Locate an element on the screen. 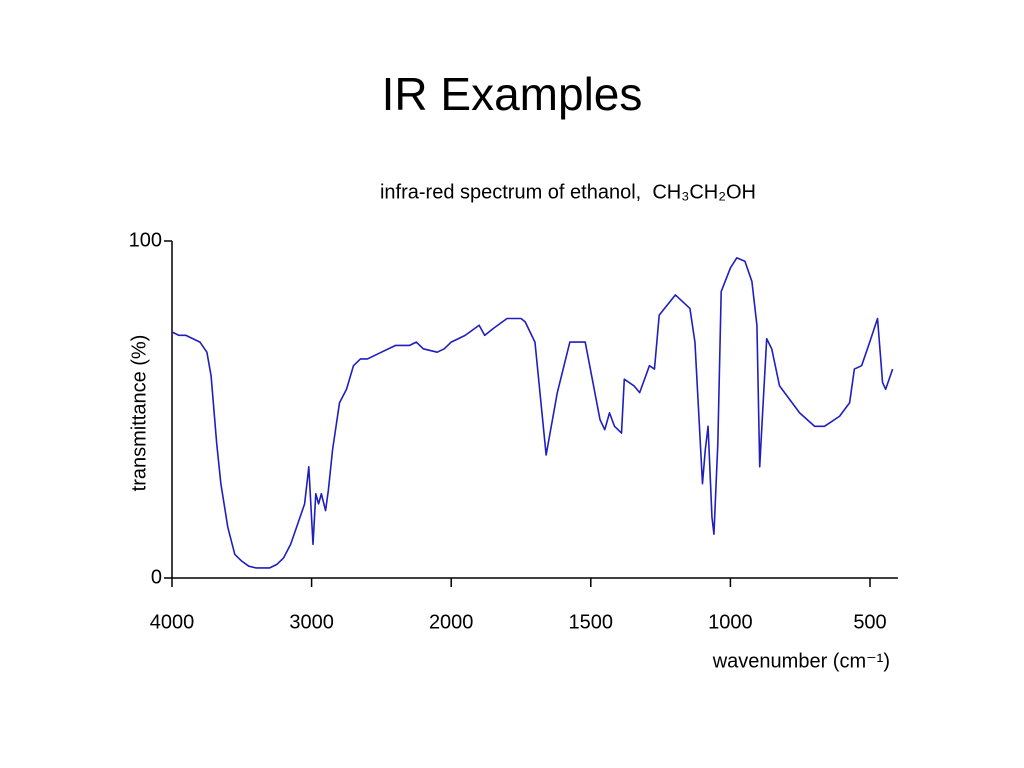 This screenshot has width=1024, height=768. slide-title: IR Examples is located at coordinates (512, 94).